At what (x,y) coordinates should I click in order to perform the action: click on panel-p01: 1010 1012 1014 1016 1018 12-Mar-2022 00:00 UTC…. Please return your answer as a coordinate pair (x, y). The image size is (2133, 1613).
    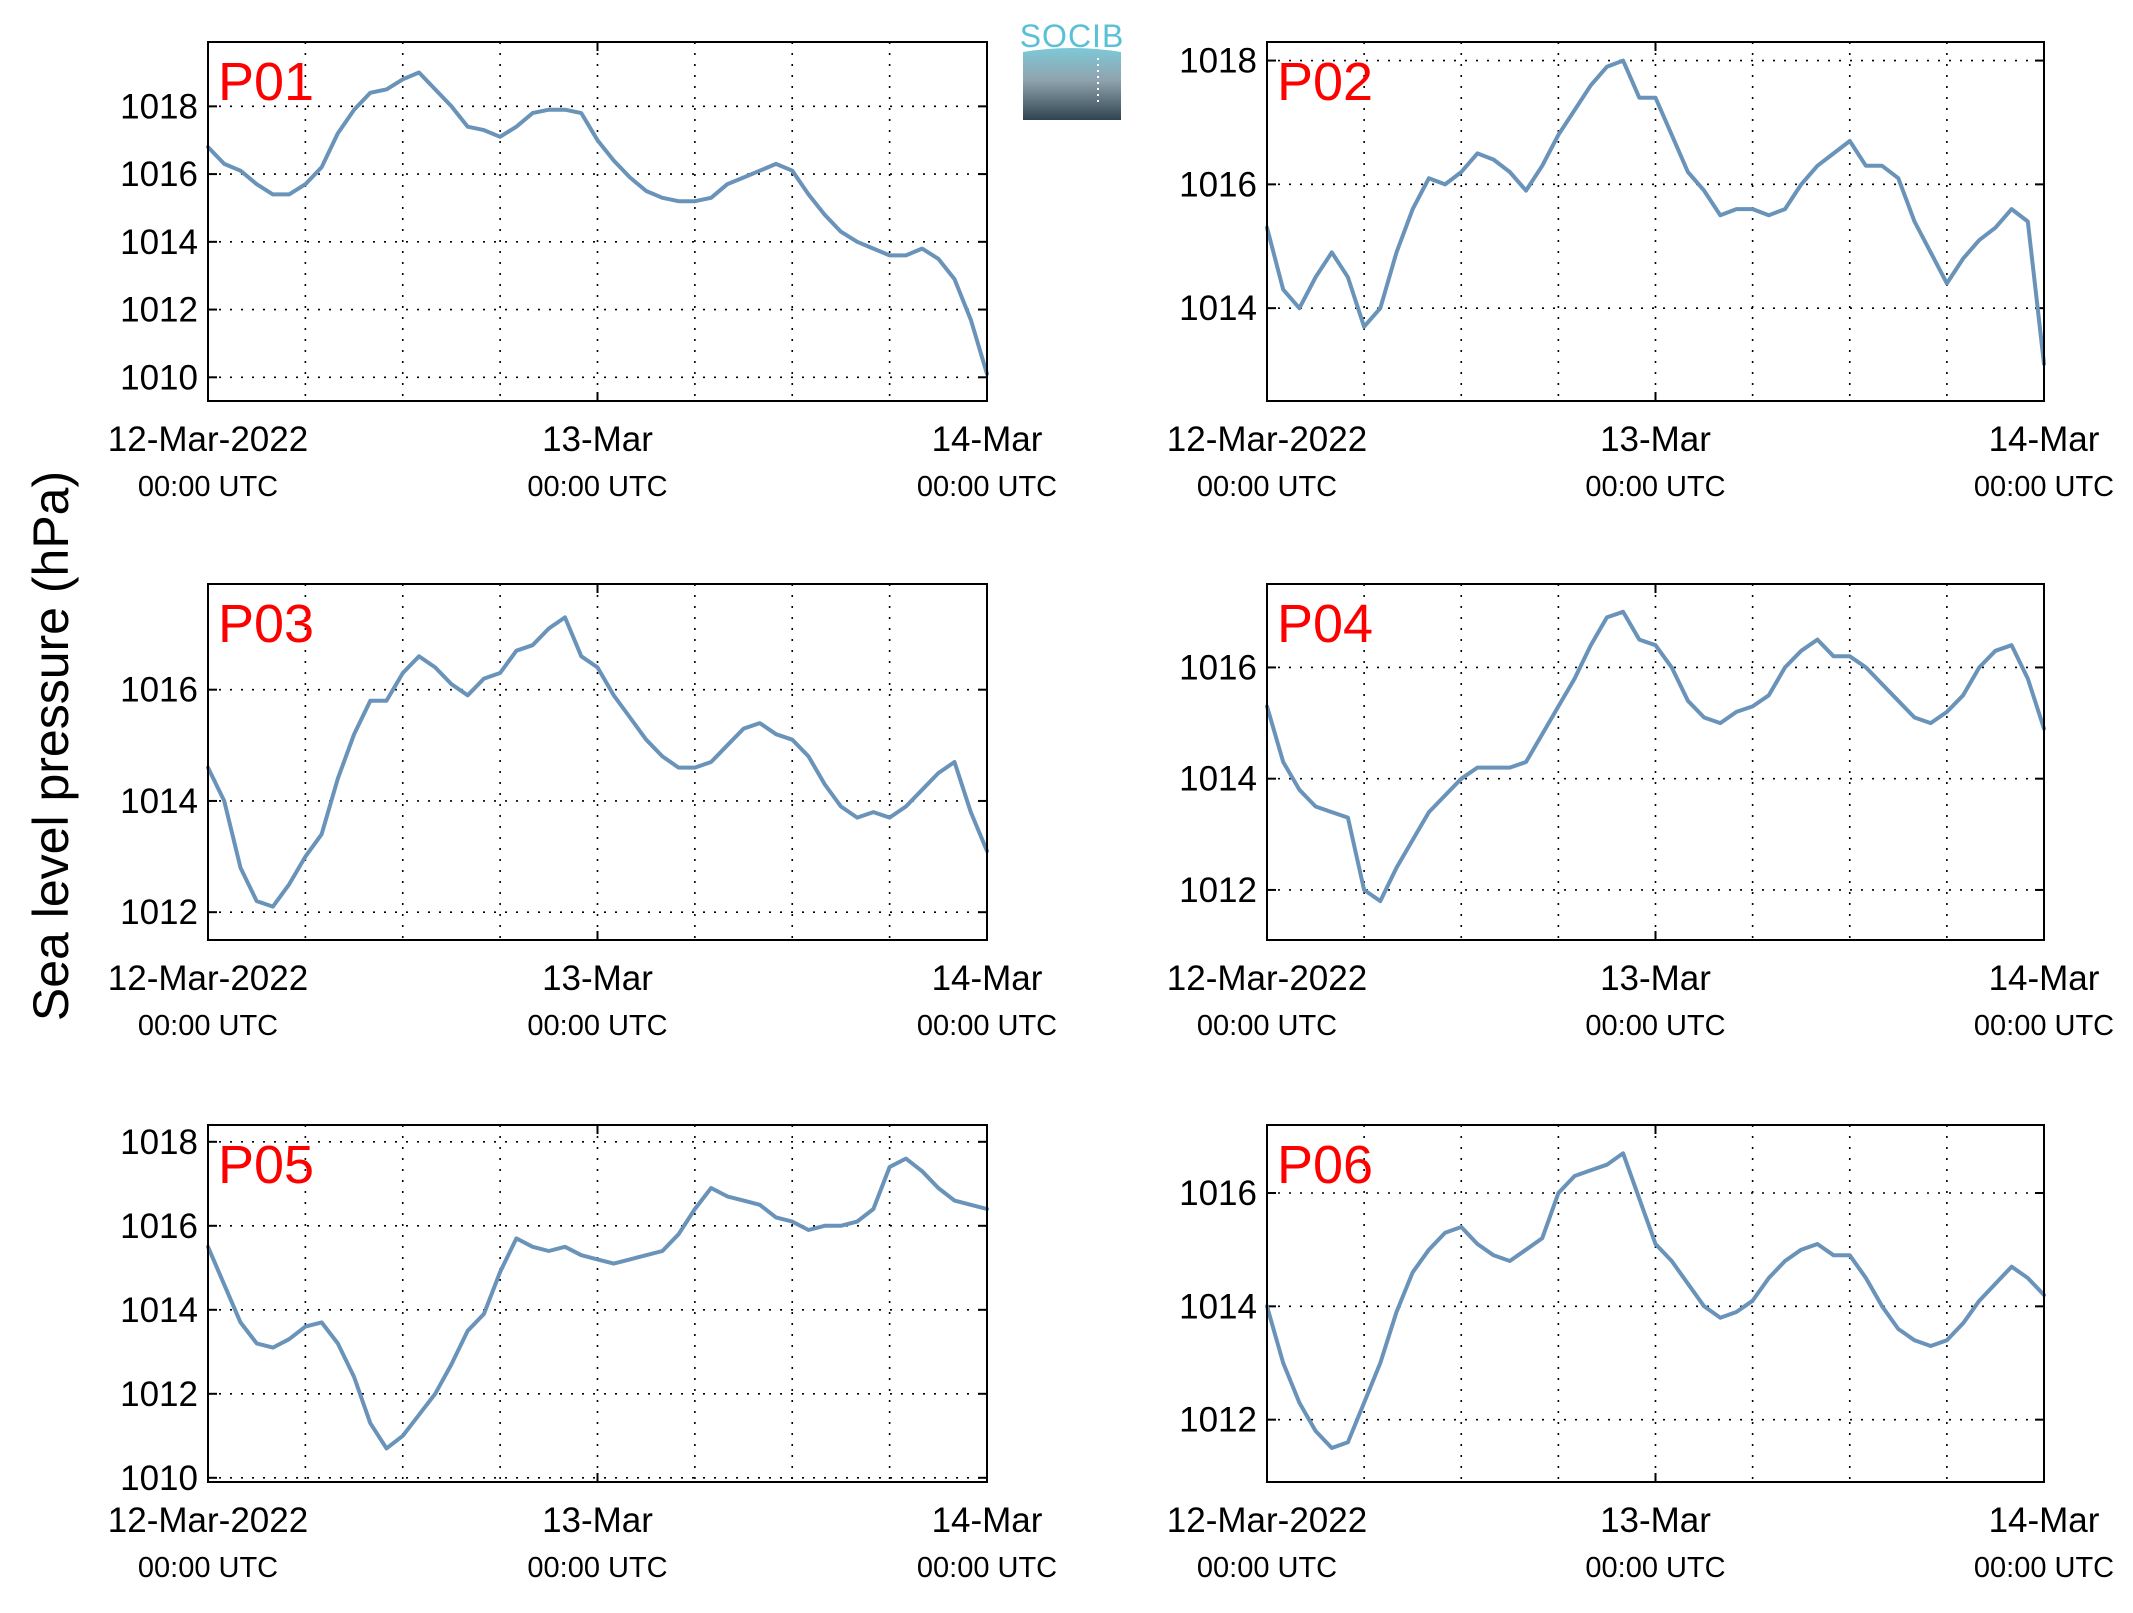
    Looking at the image, I should click on (582, 272).